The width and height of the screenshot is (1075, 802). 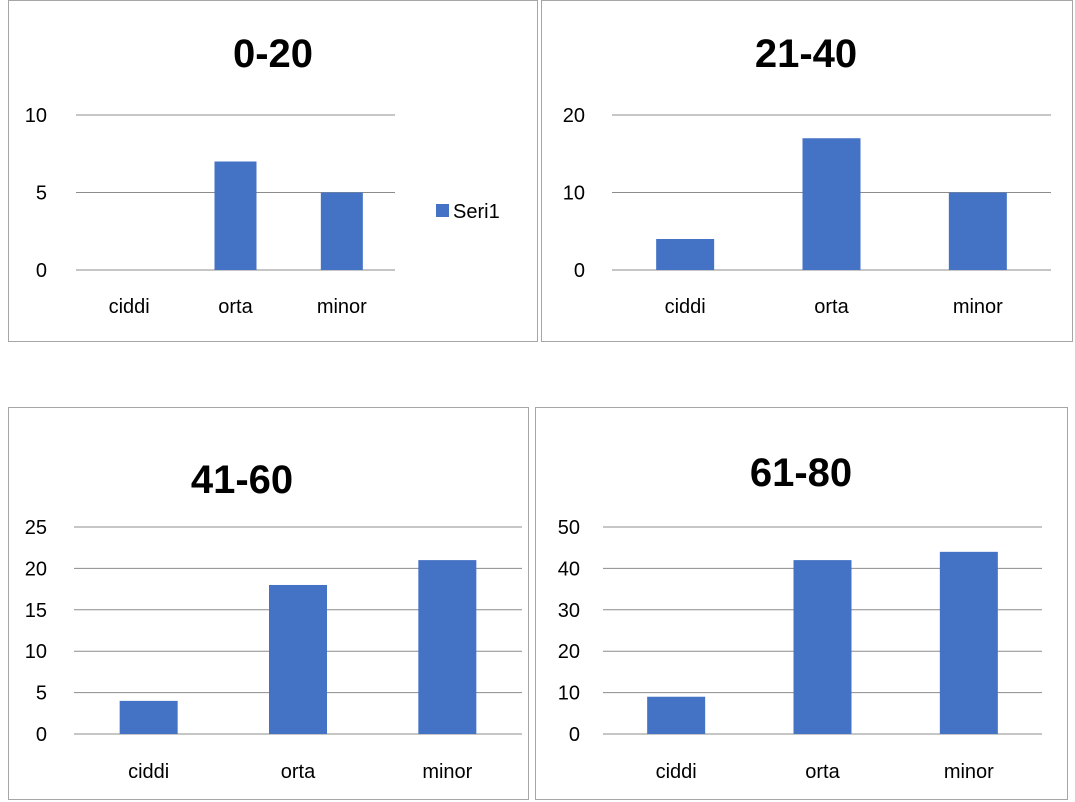 I want to click on chart-title: 0-20, so click(x=273, y=54).